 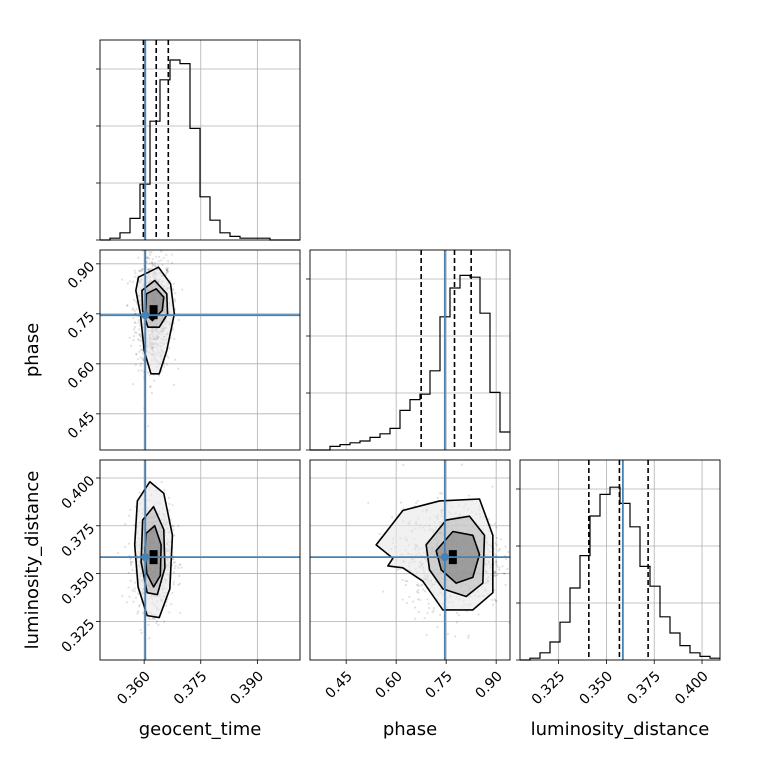 I want to click on x-tick-label: 0.390, so click(x=247, y=688).